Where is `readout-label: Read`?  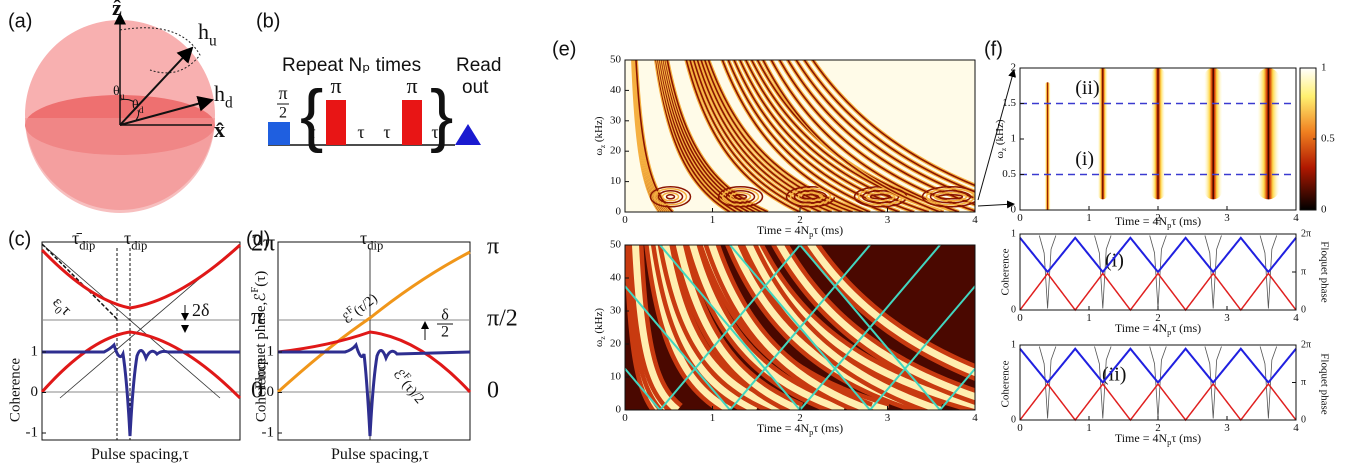 readout-label: Read is located at coordinates (478, 65).